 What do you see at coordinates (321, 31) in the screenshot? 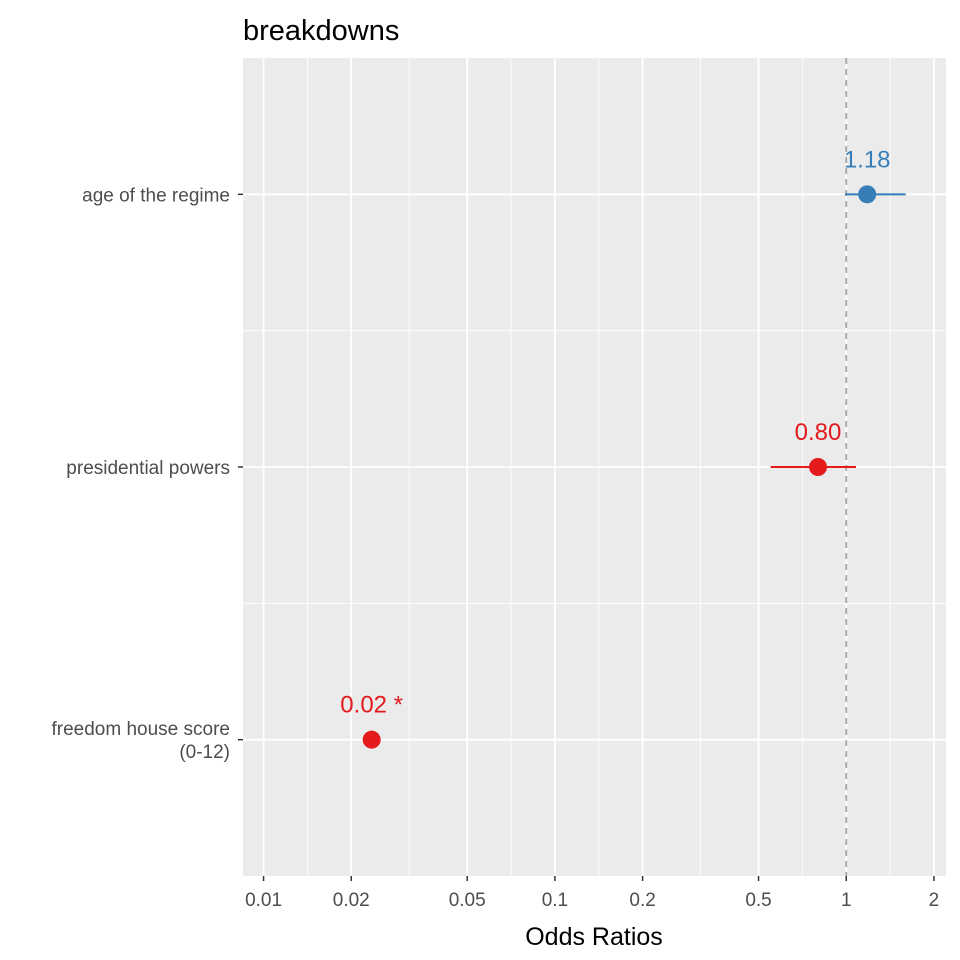
I see `chart-title: breakdowns` at bounding box center [321, 31].